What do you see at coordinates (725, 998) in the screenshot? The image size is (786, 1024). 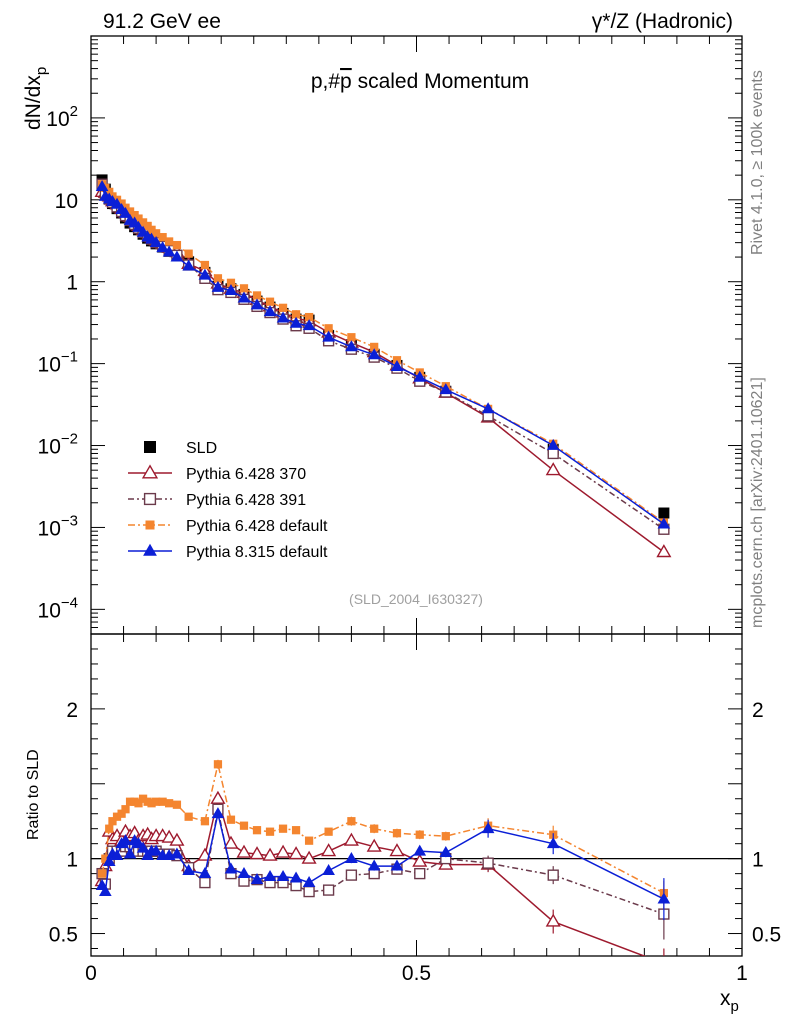 I see `x-label-text: x` at bounding box center [725, 998].